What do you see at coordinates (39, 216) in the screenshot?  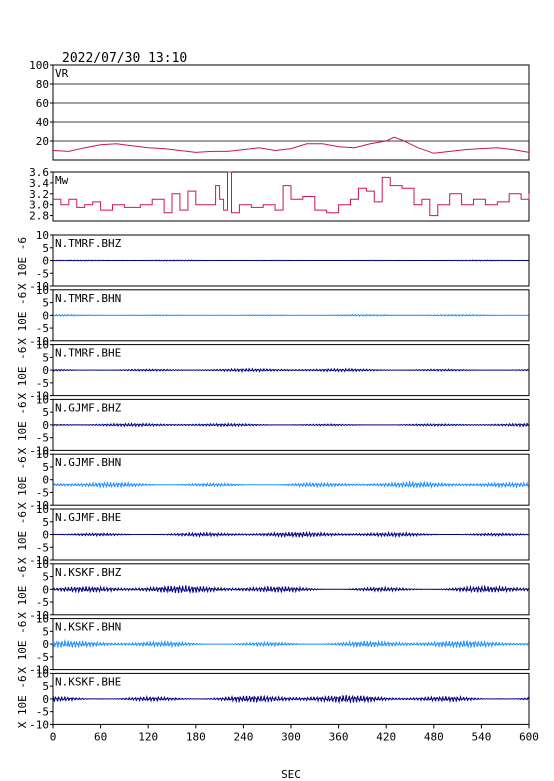 I see `mw-tick-label: 2.8` at bounding box center [39, 216].